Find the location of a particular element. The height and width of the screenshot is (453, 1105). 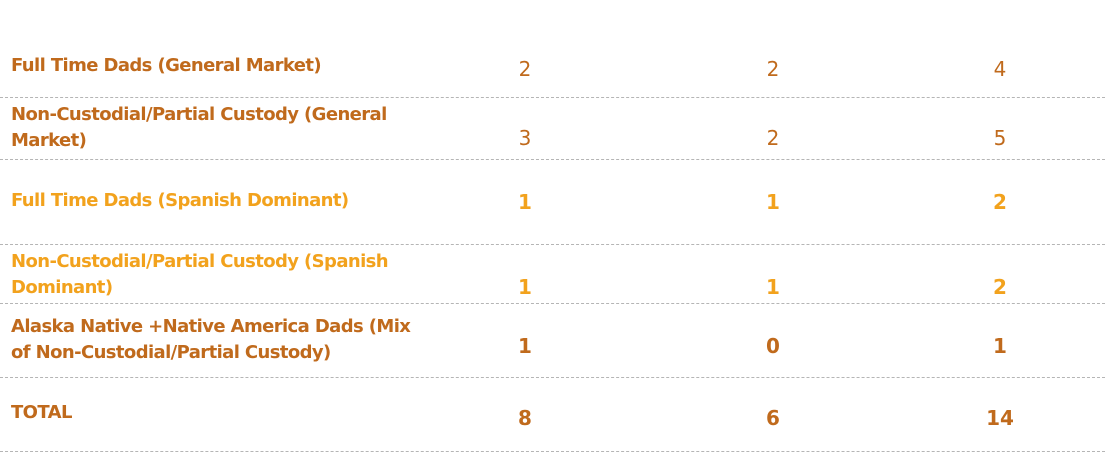

row-label: Full Time Dads (Spanish Dominant) is located at coordinates (180, 200).